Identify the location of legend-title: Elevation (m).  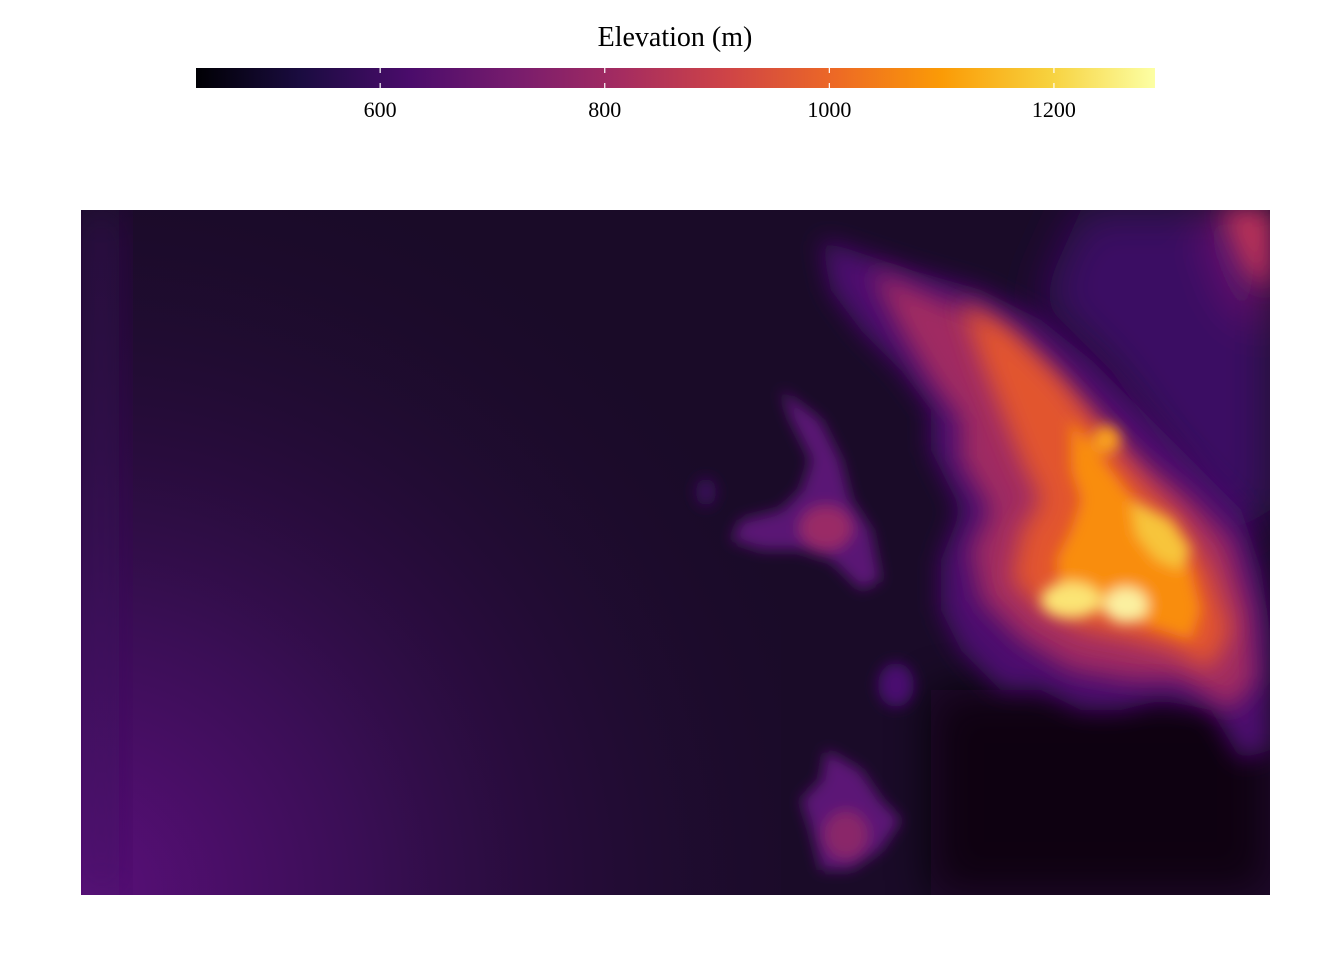
(675, 37).